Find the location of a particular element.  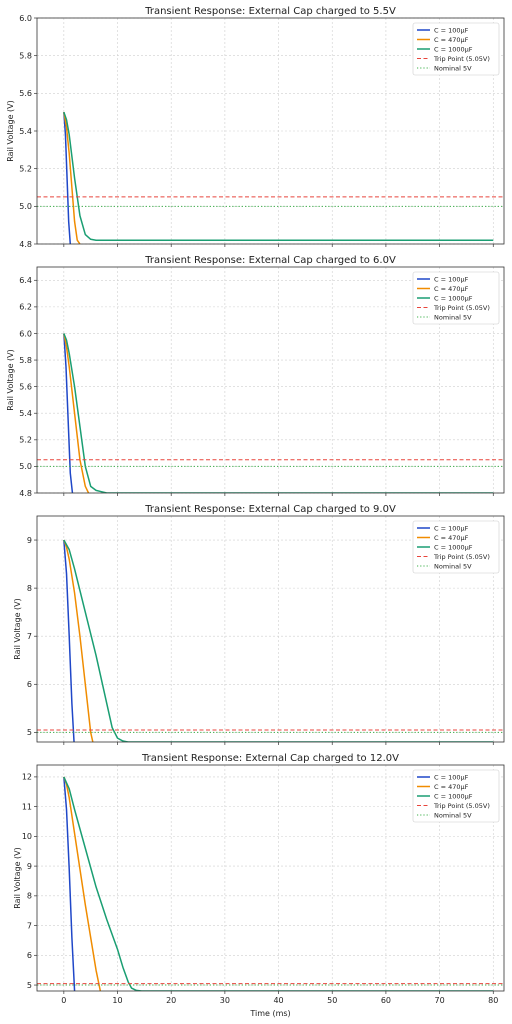

x-tick-label: 80 is located at coordinates (493, 1000).